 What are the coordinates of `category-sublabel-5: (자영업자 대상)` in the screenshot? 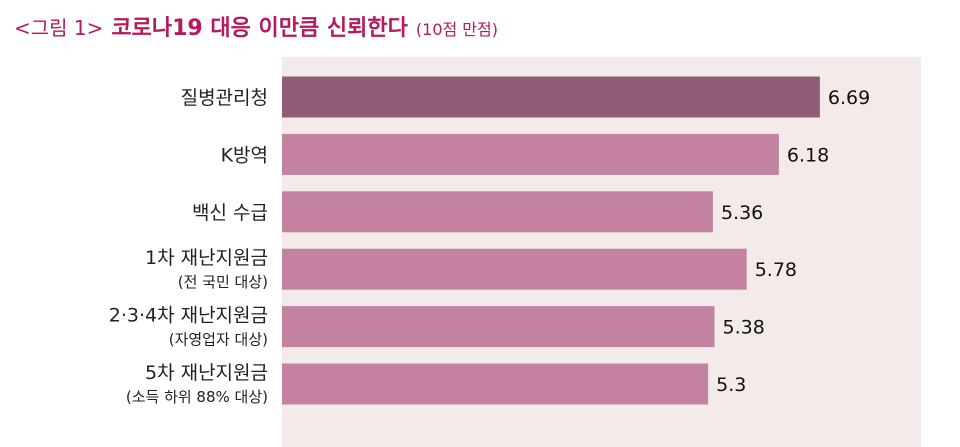 It's located at (218, 340).